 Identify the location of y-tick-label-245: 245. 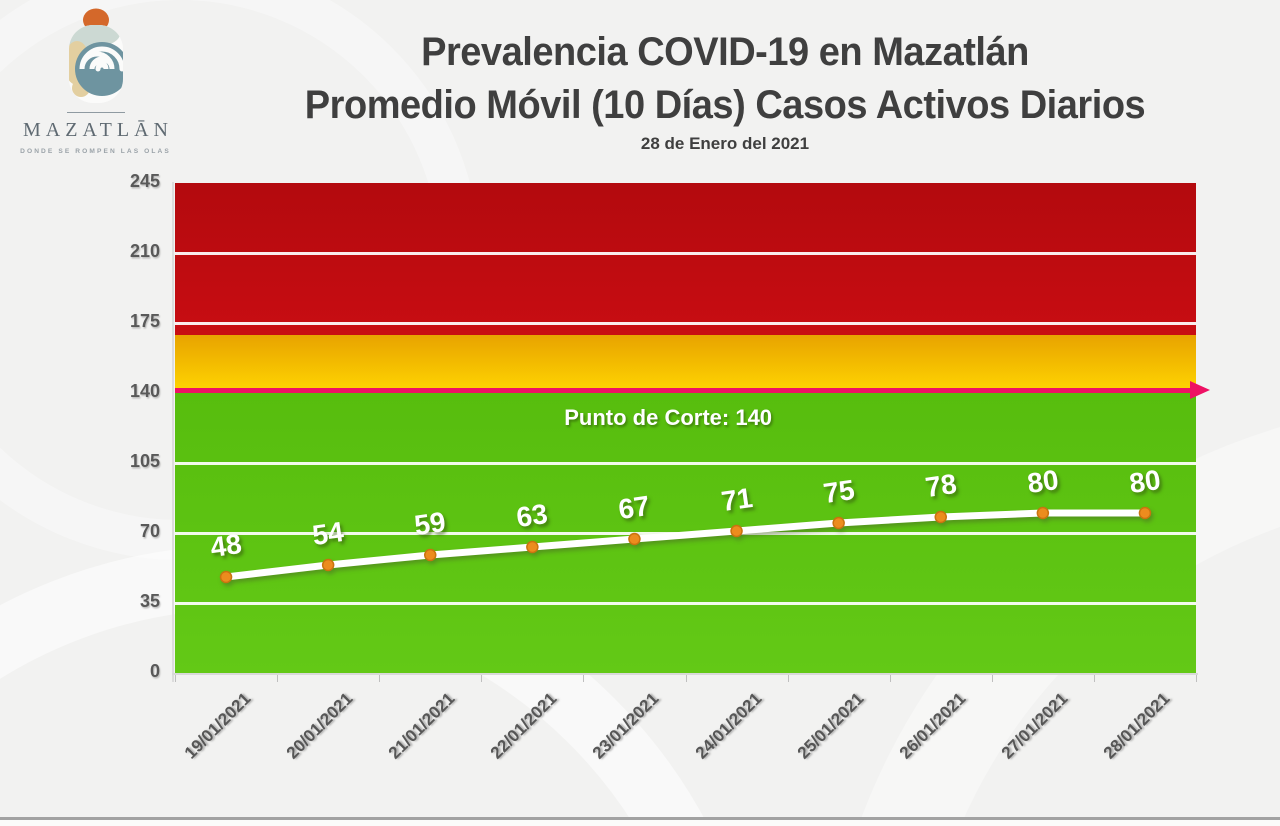
(144, 181).